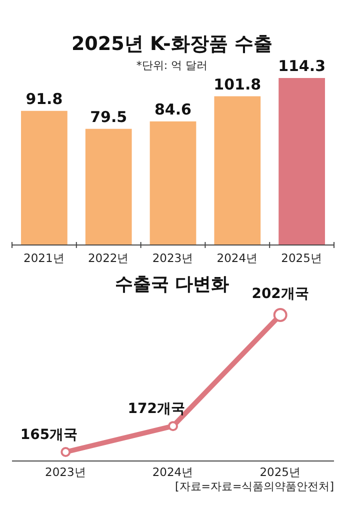 Image resolution: width=344 pixels, height=510 pixels. What do you see at coordinates (238, 84) in the screenshot?
I see `data-label: 101.8` at bounding box center [238, 84].